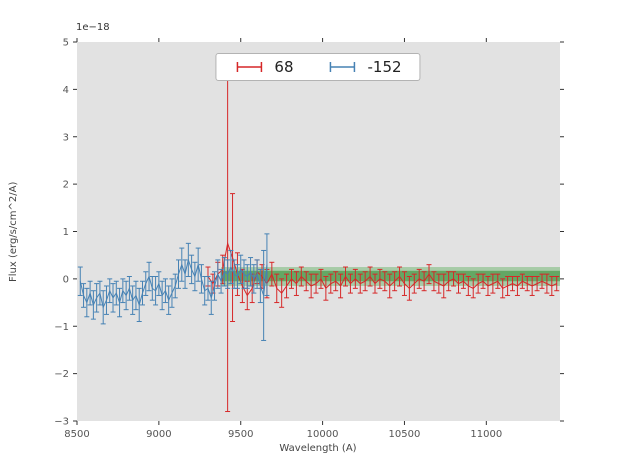 This screenshot has height=467, width=617. Describe the element at coordinates (240, 434) in the screenshot. I see `svg-text: 9500` at that location.